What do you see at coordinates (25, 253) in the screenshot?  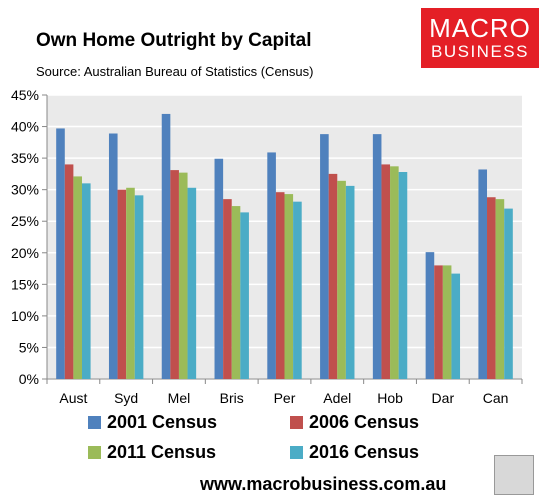 I see `y-tick-label: 20%` at bounding box center [25, 253].